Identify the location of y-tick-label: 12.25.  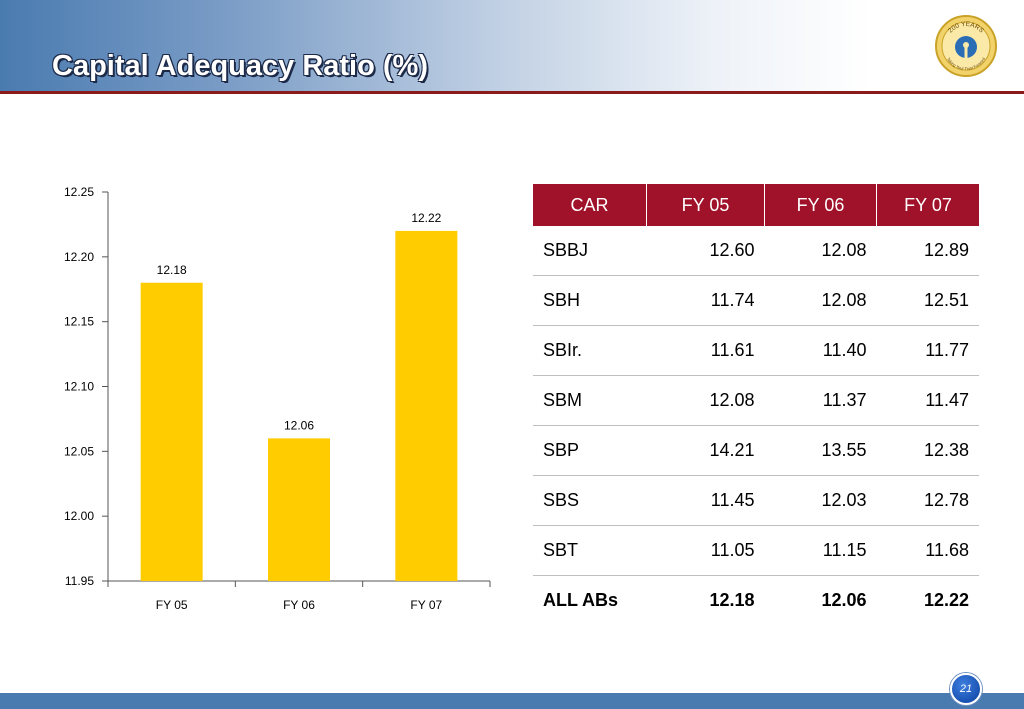
(79, 192).